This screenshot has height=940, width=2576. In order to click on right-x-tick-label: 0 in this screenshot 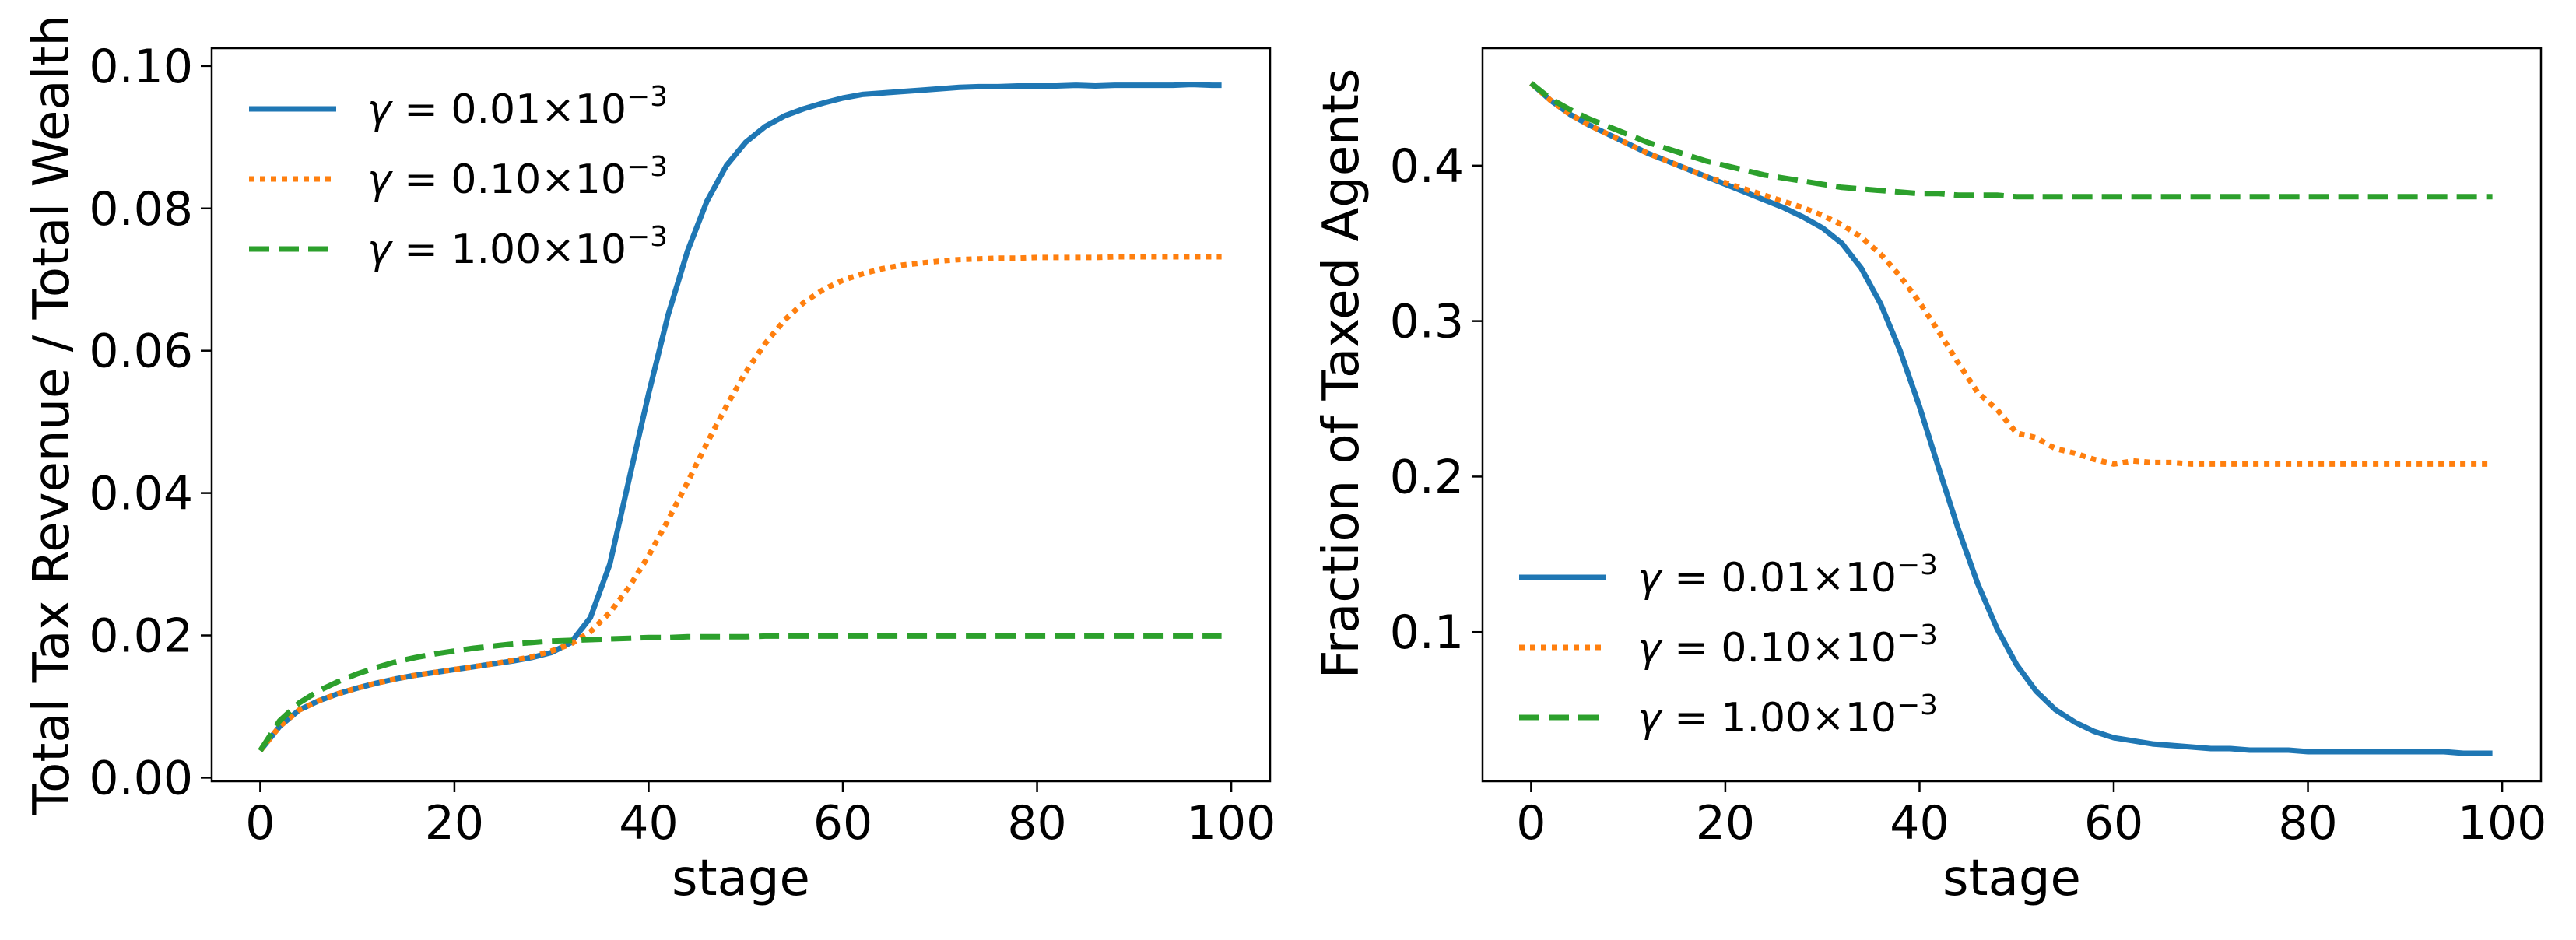, I will do `click(1531, 823)`.